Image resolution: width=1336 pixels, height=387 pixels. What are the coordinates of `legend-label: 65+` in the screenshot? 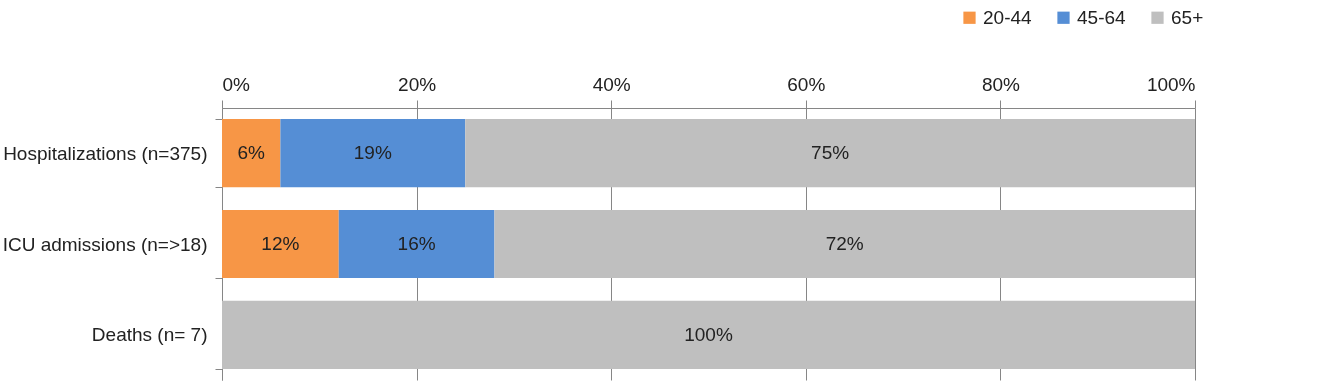 It's located at (1187, 17).